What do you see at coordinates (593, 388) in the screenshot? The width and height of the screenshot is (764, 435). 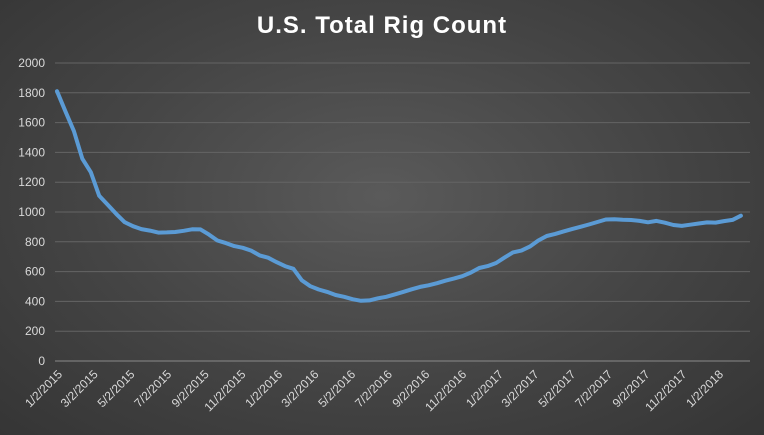 I see `x-tick-label: 7/2/2017` at bounding box center [593, 388].